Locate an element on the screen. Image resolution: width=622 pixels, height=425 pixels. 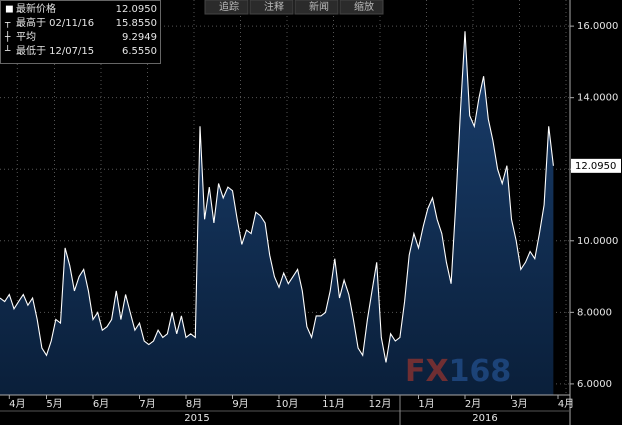
toolbar-button-label: 追踪 is located at coordinates (229, 6).